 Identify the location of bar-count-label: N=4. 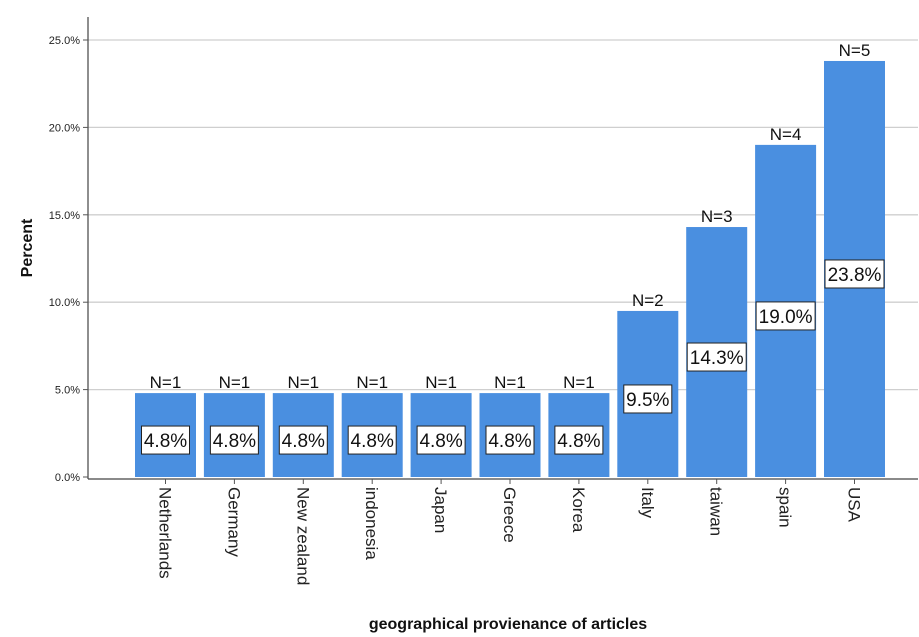
(786, 134).